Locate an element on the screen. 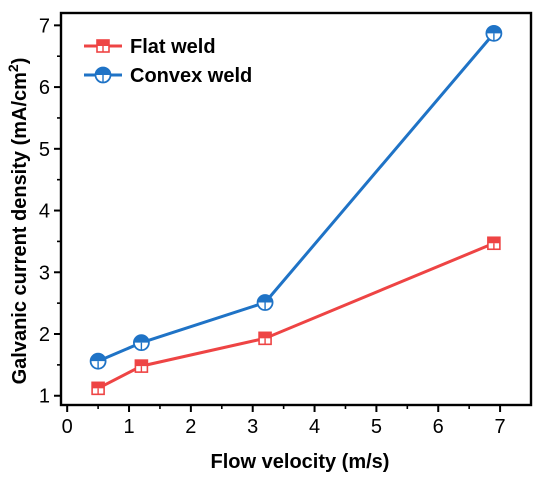  x-tick-label: 2 is located at coordinates (190, 427).